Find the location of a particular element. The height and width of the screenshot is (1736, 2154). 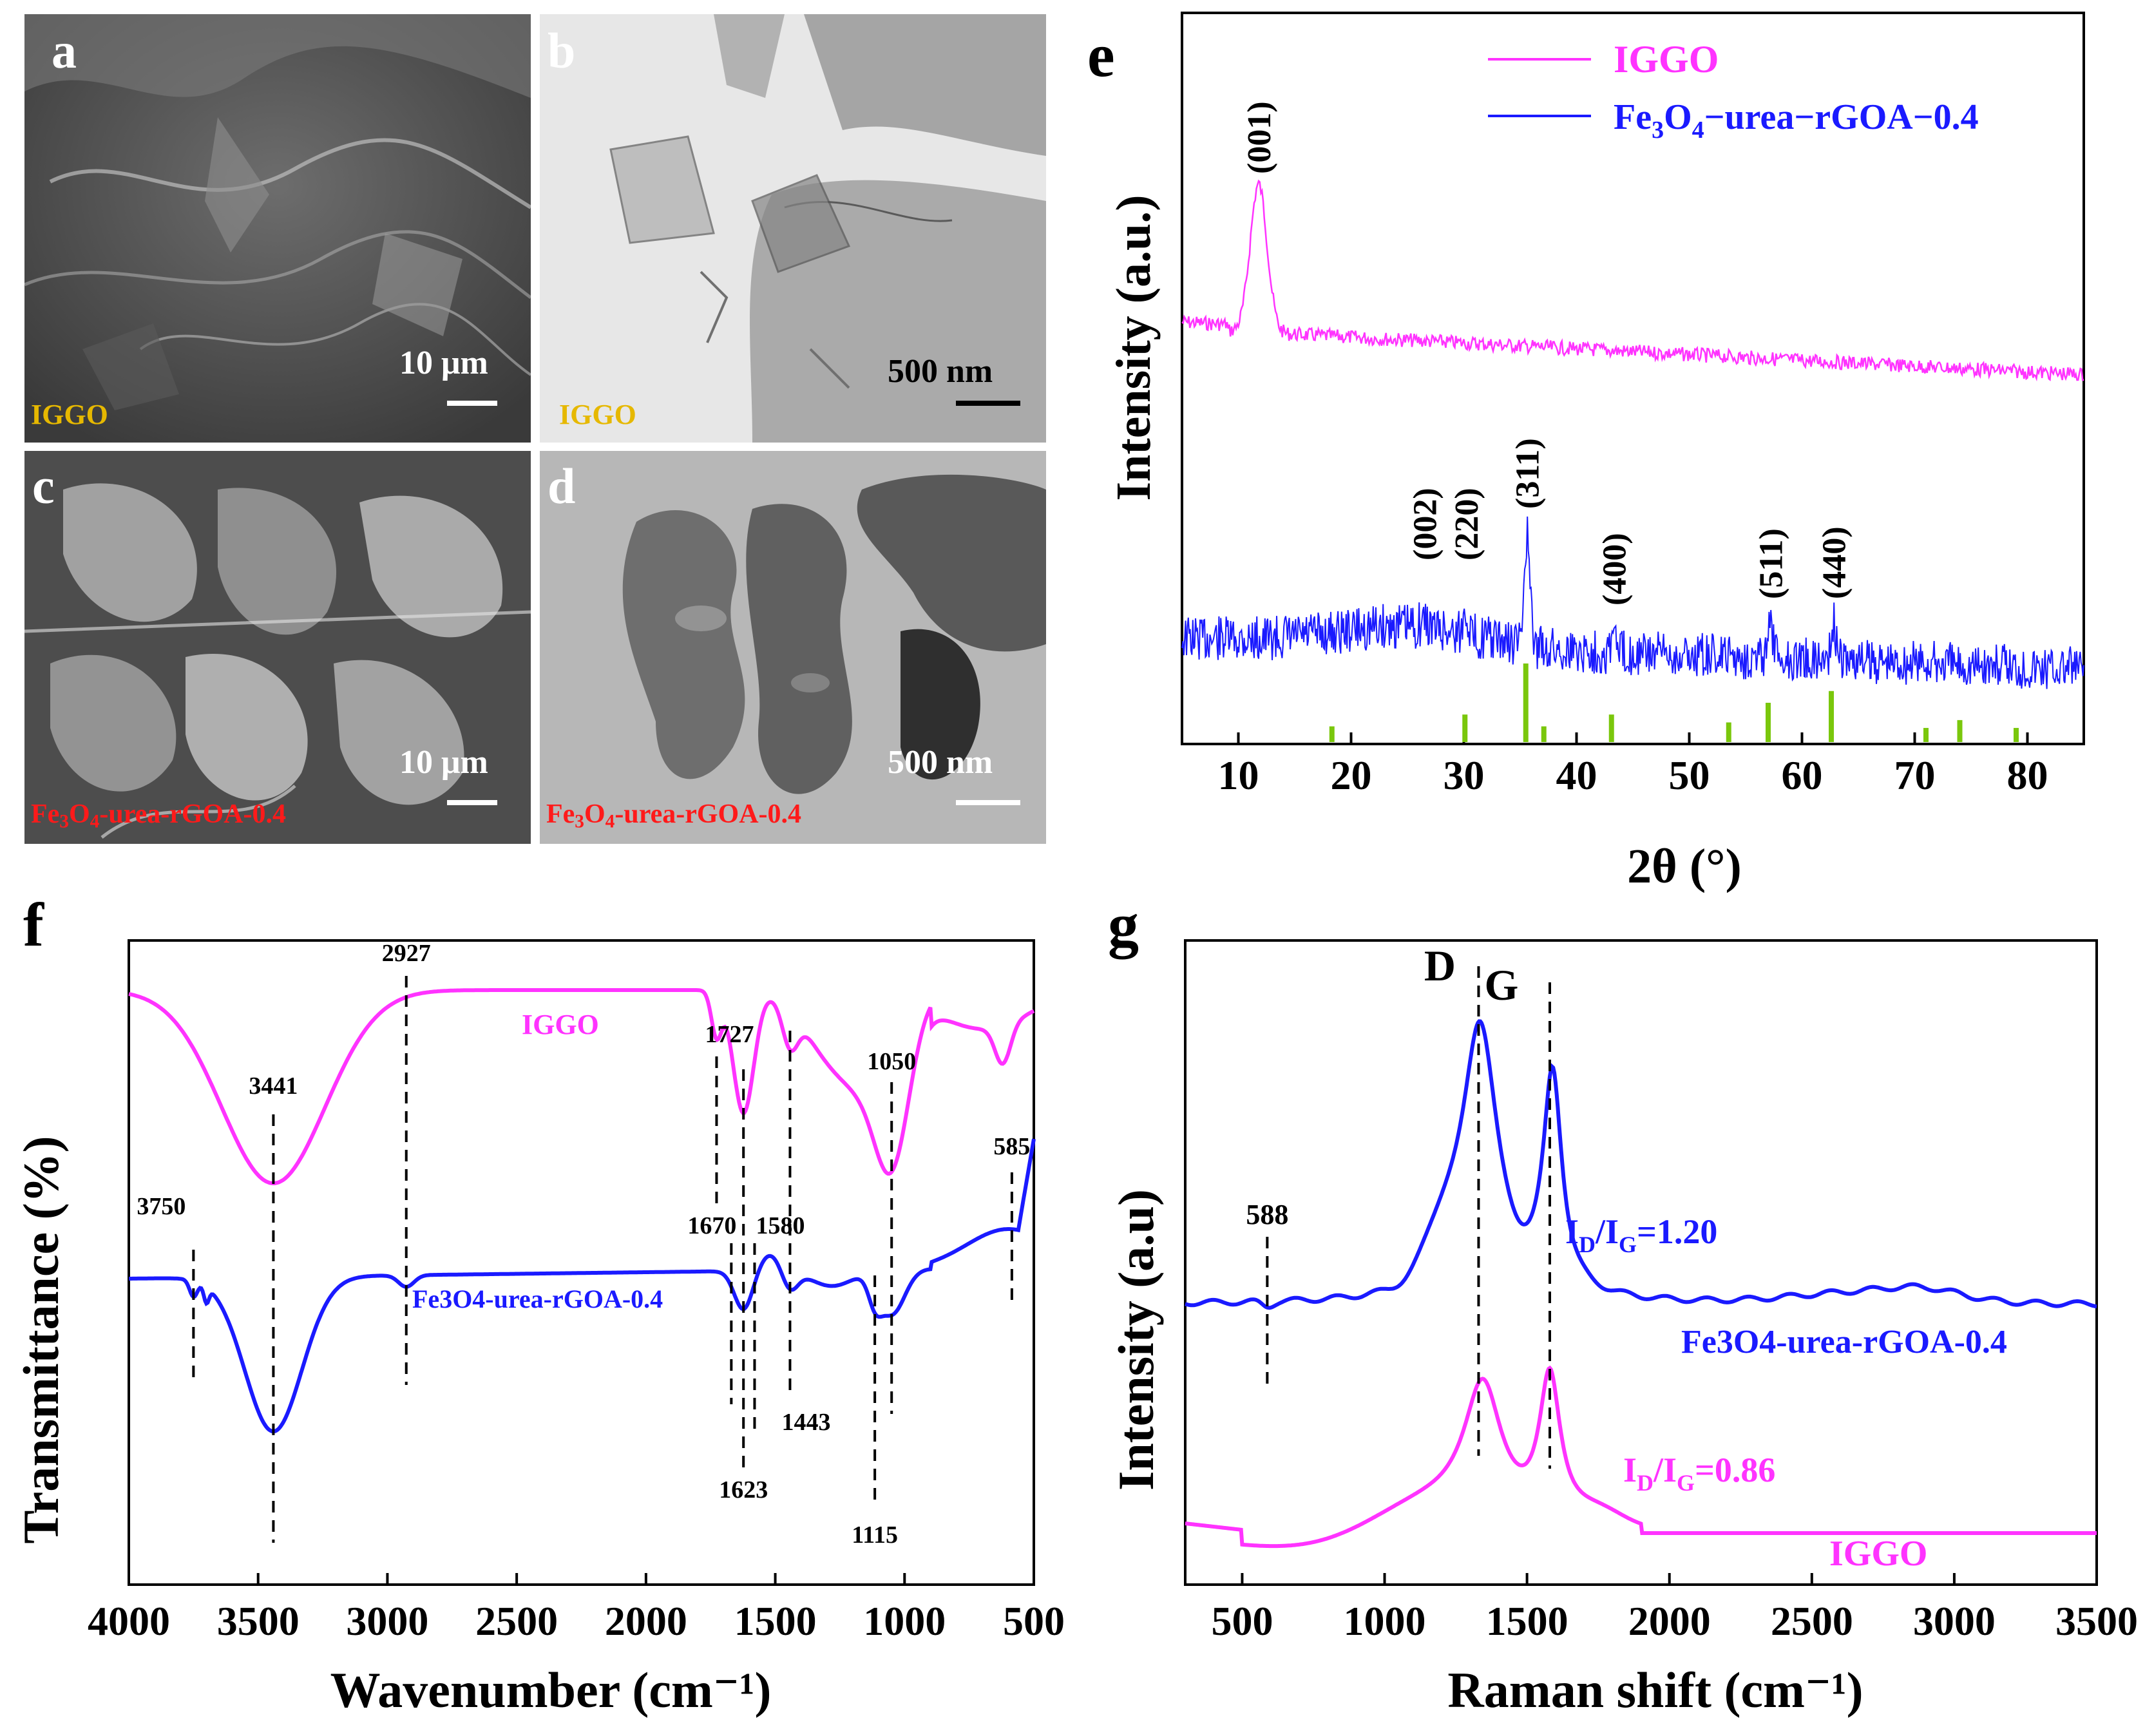

raman-tick-label: 2500 is located at coordinates (1812, 1621).